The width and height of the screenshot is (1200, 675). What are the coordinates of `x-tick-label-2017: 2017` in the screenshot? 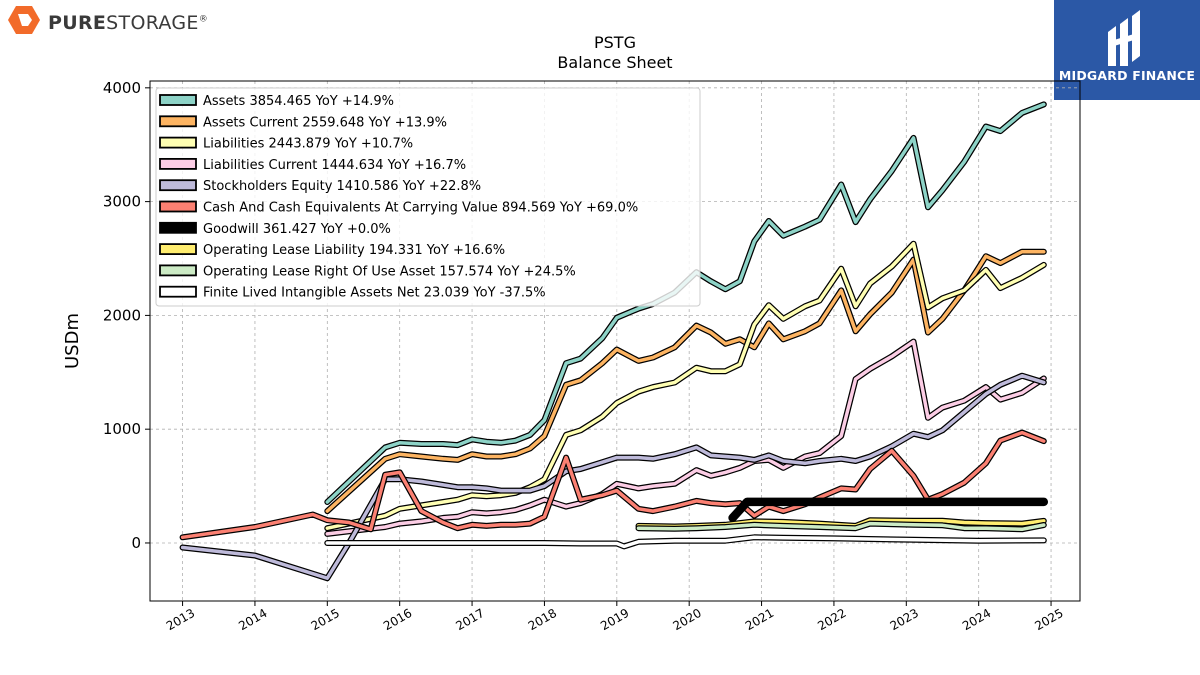 It's located at (469, 619).